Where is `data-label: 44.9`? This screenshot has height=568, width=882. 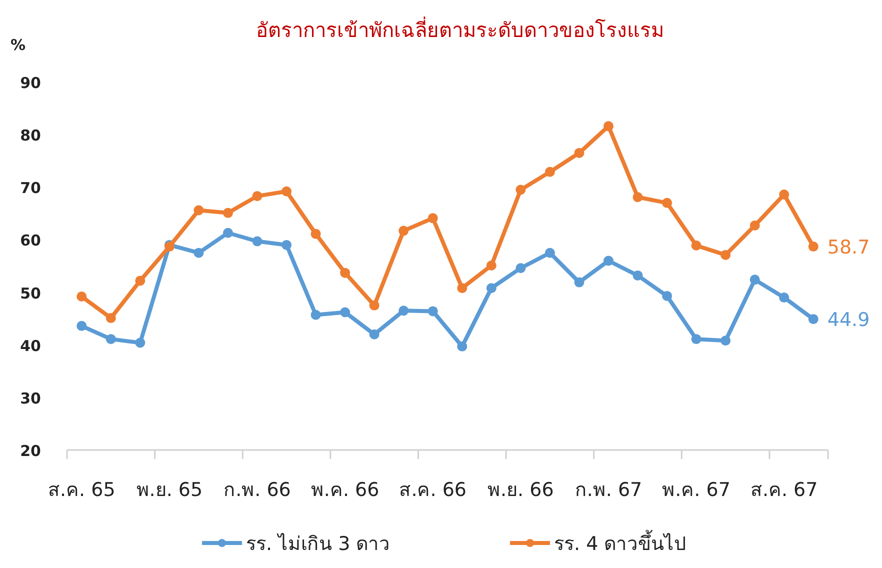
data-label: 44.9 is located at coordinates (848, 320).